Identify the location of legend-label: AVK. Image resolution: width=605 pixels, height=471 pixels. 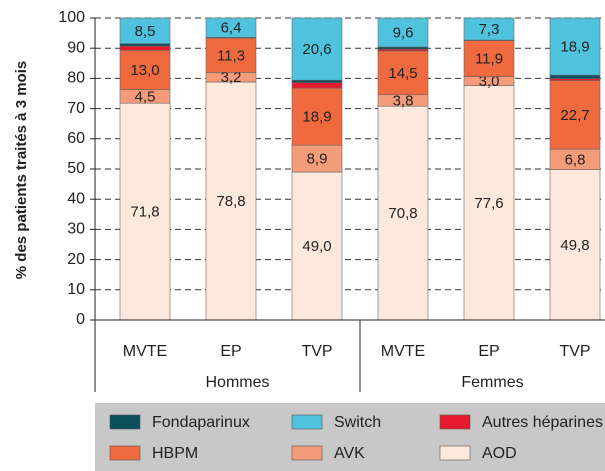
(349, 453).